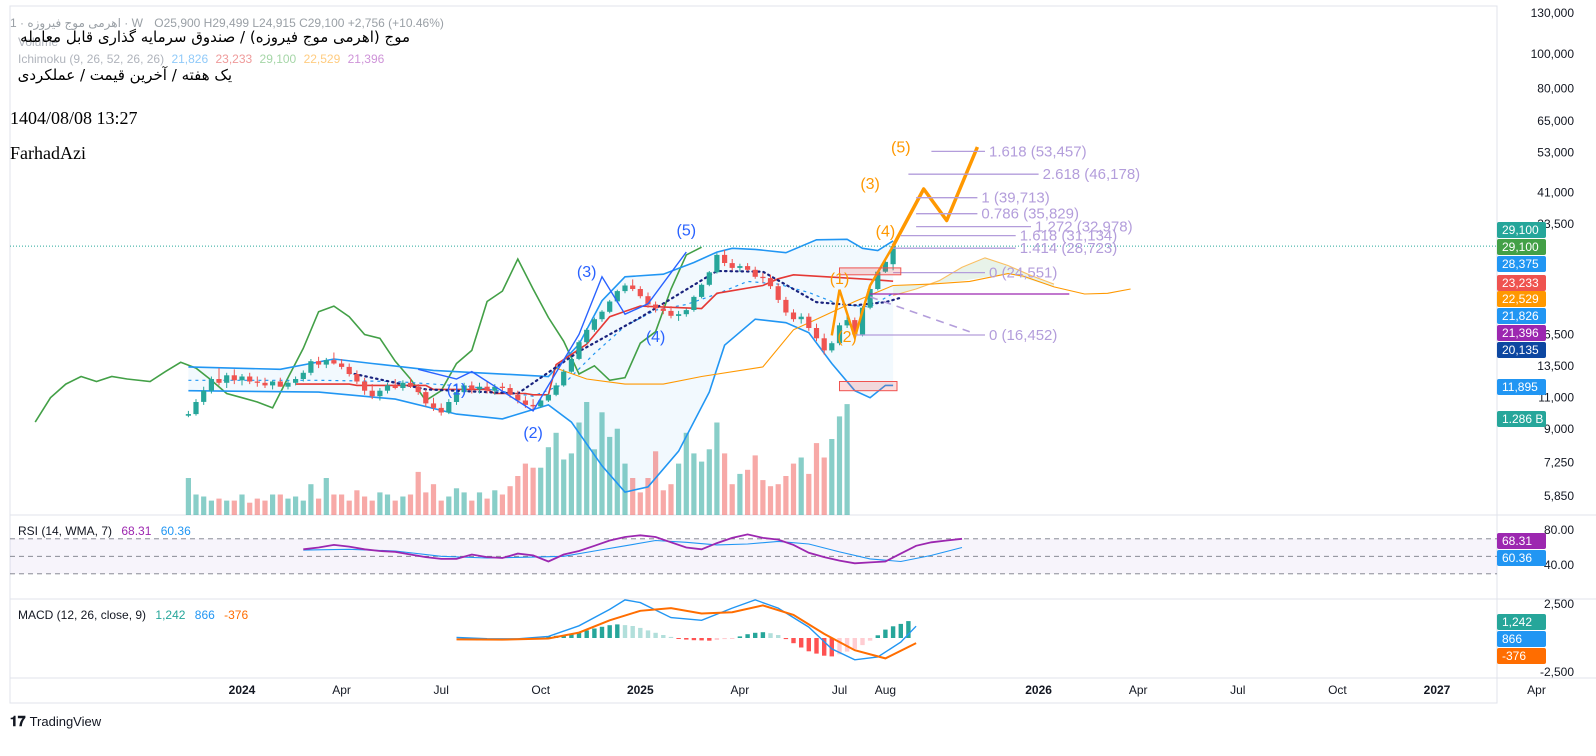 The height and width of the screenshot is (756, 1596). I want to click on volume-label: Volume, so click(38, 42).